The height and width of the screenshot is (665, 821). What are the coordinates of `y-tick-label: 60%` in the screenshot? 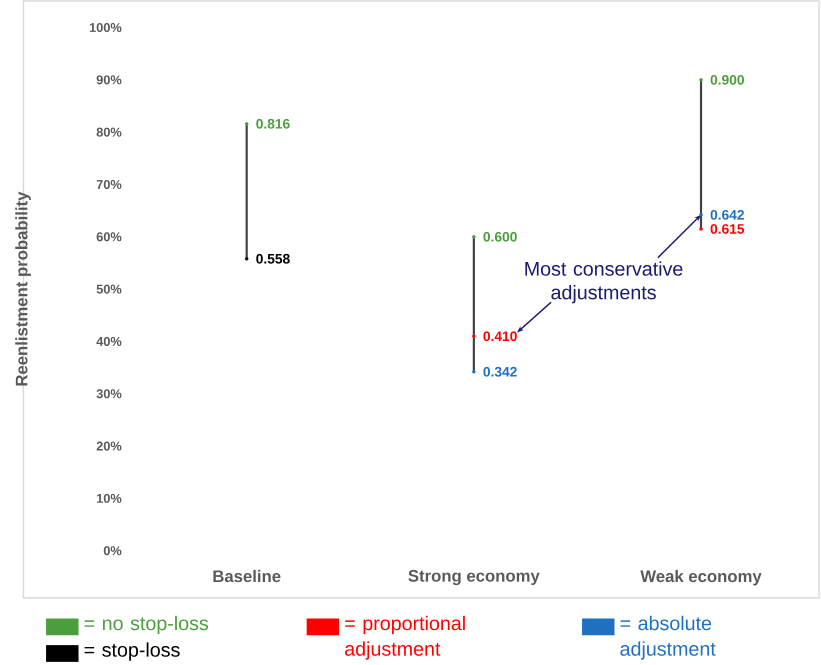 It's located at (109, 237).